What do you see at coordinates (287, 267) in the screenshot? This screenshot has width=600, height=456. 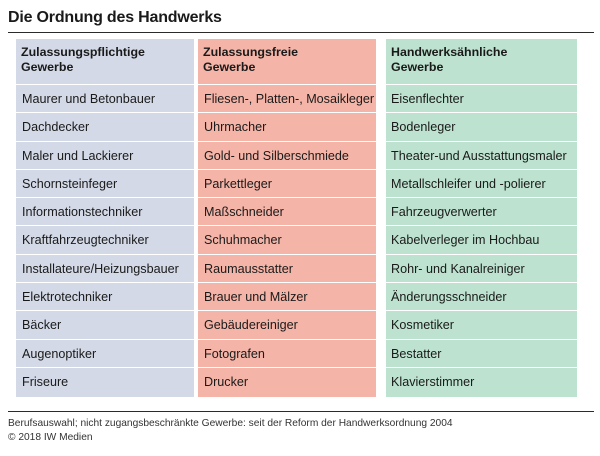 I see `list-item: Raumausstatter` at bounding box center [287, 267].